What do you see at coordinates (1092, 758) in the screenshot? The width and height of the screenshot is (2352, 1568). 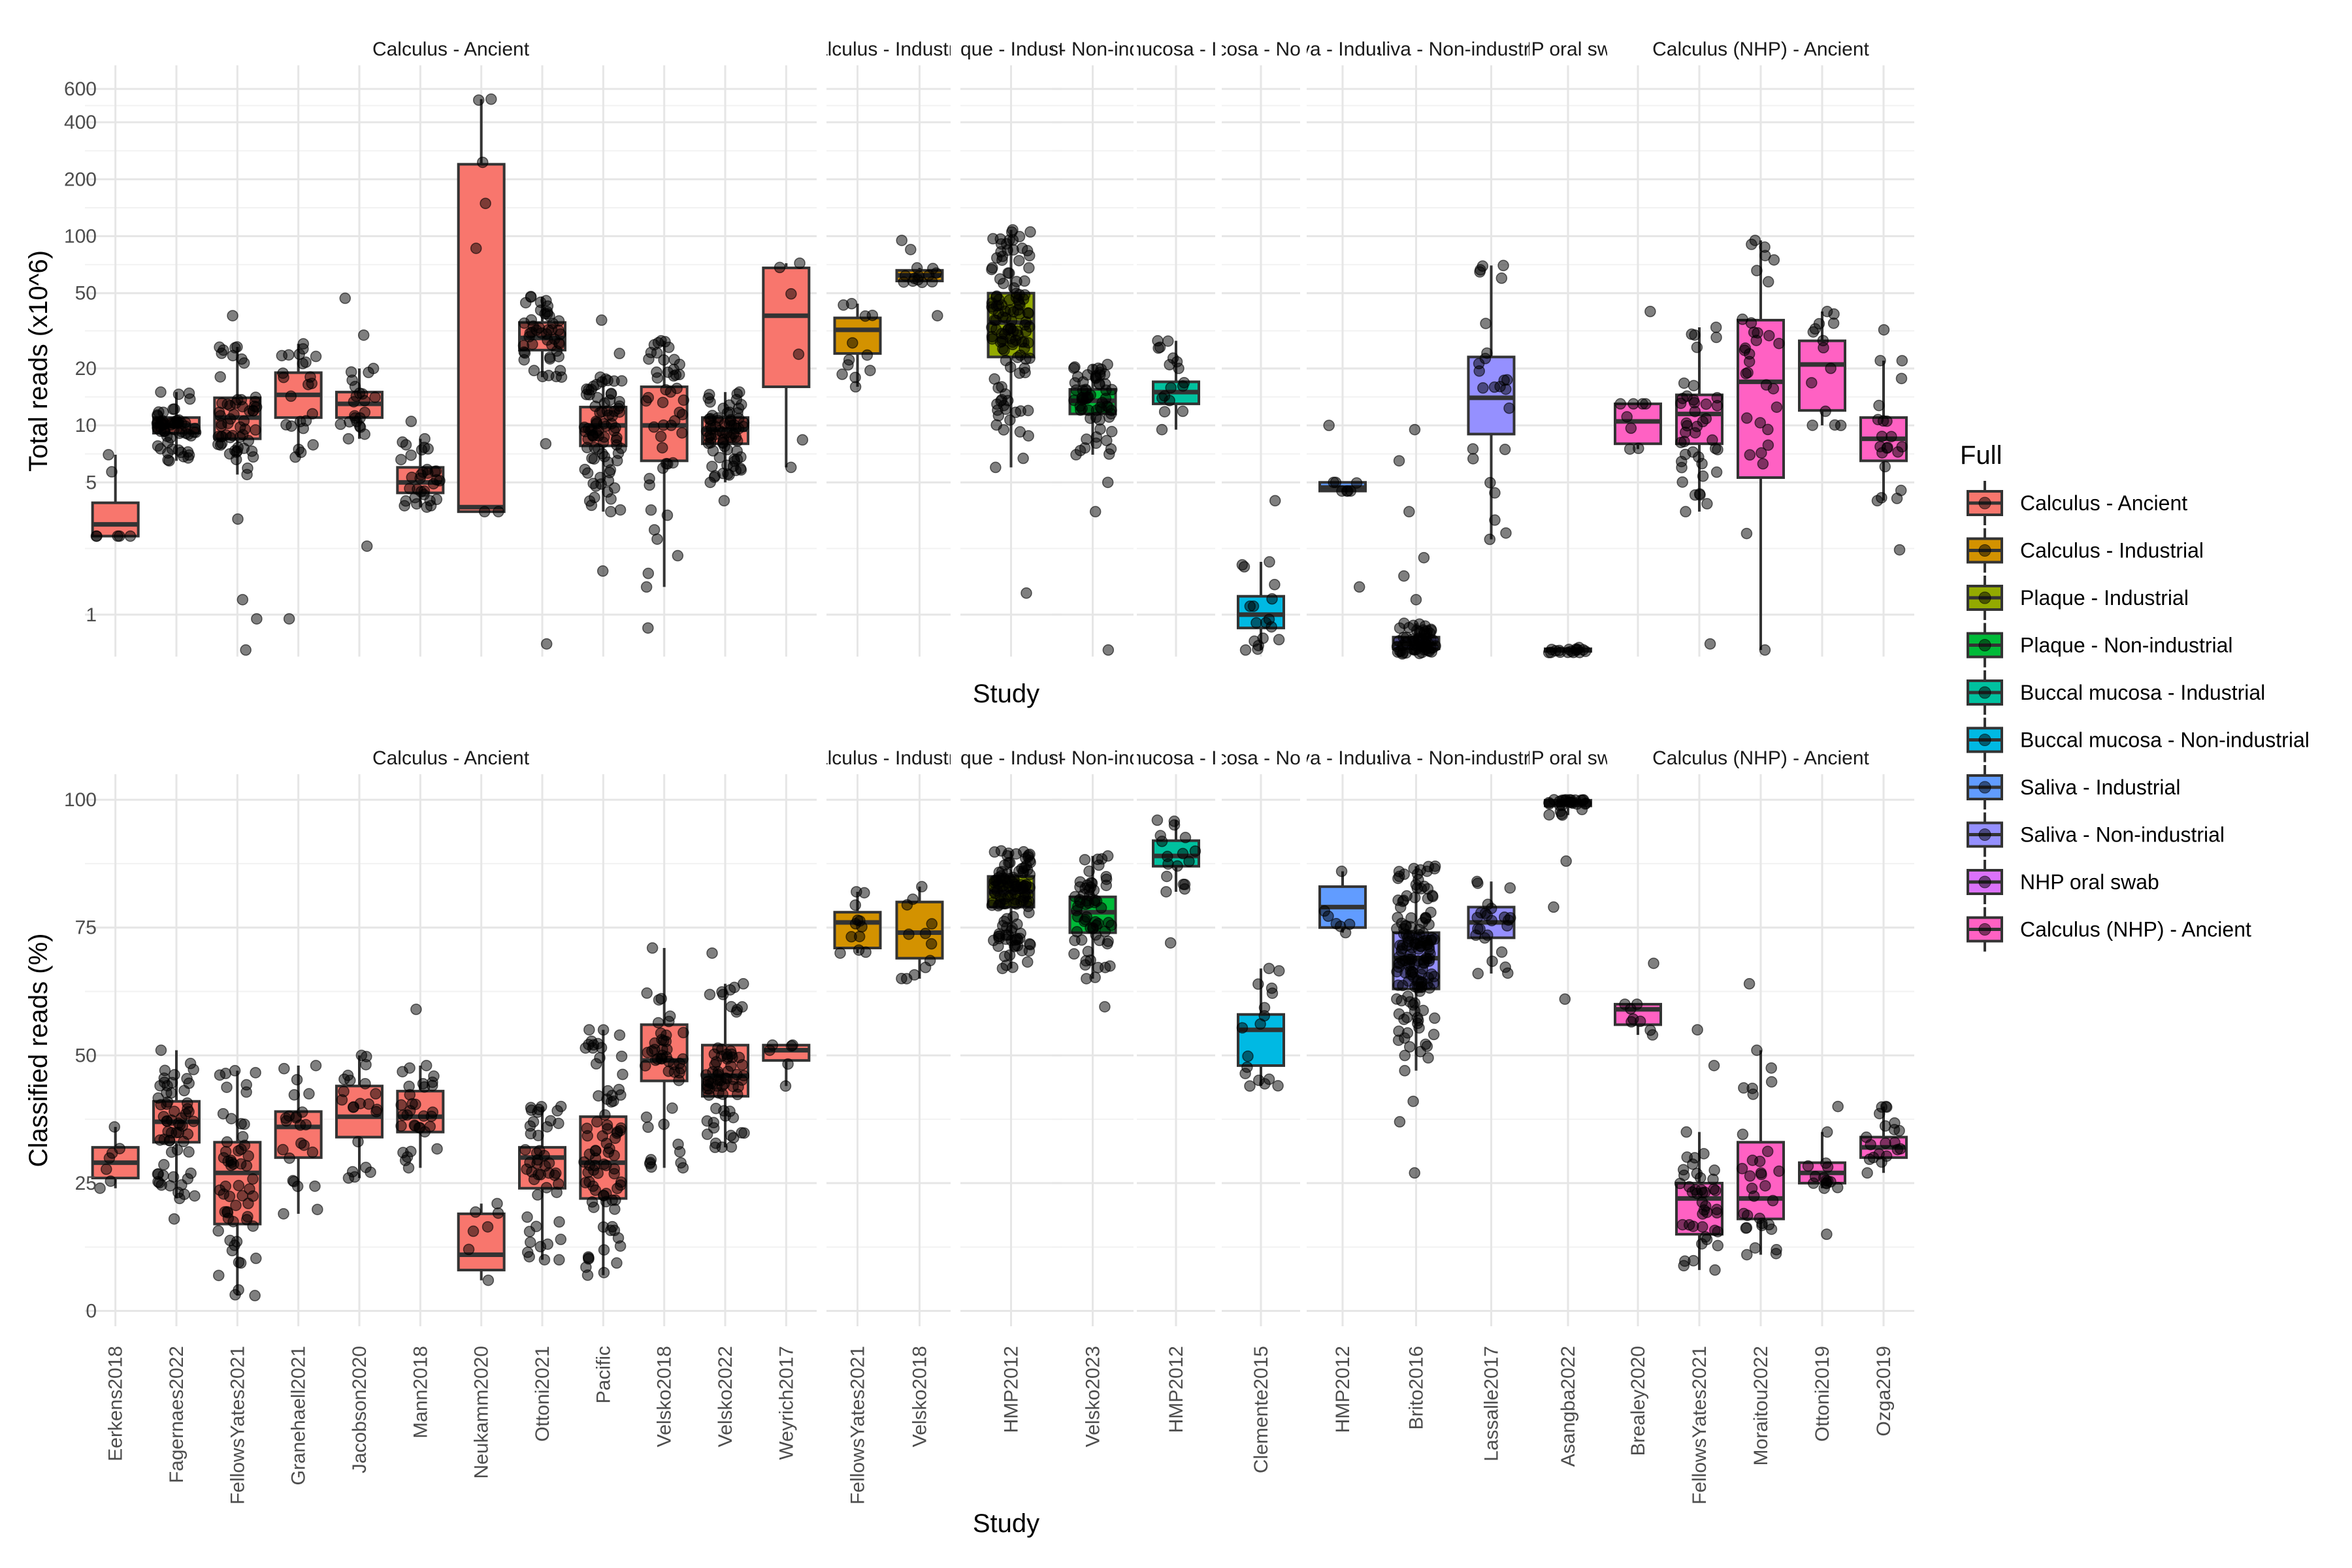 I see `facet-strip-label: Plaque - Non-industrial` at bounding box center [1092, 758].